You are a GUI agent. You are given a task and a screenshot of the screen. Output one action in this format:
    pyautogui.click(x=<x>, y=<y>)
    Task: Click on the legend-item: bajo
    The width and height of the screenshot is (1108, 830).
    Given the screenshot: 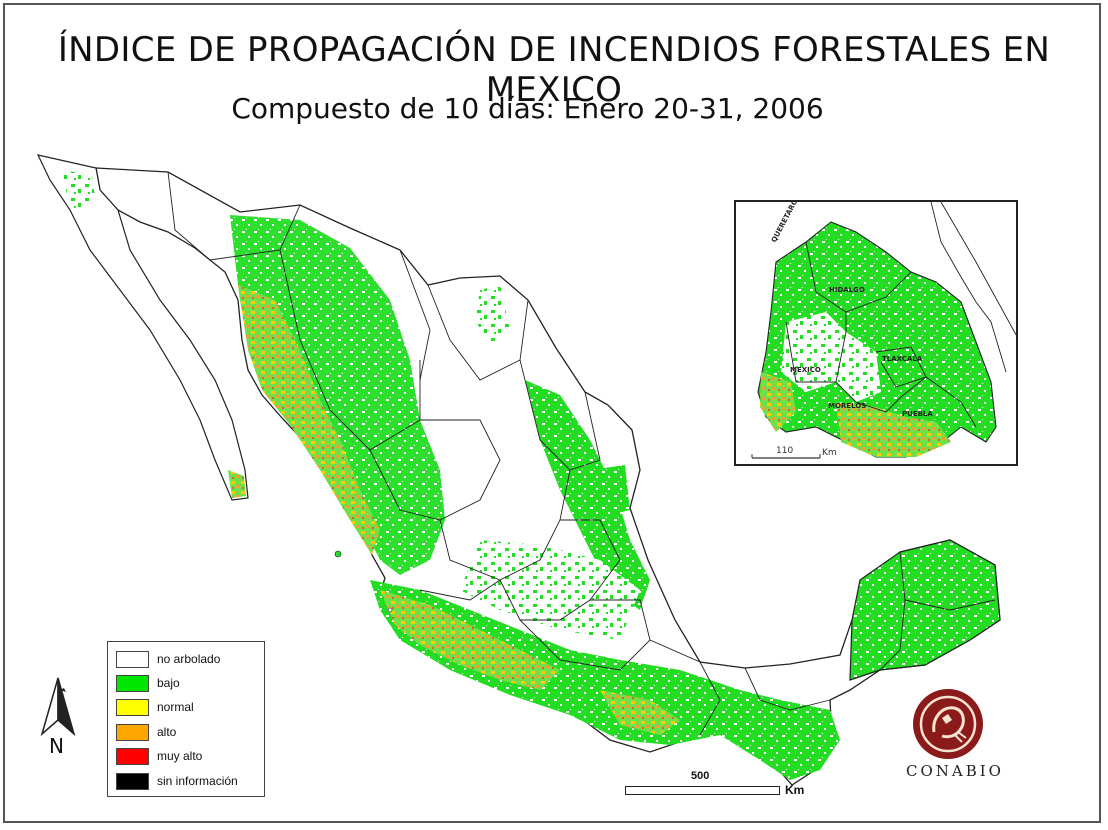 What is the action you would take?
    pyautogui.click(x=148, y=683)
    